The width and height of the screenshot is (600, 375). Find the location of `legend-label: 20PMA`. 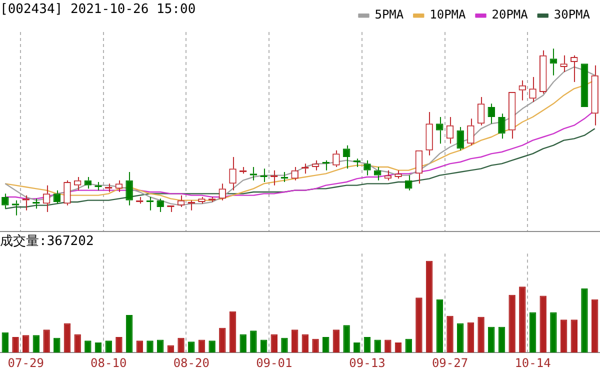

legend-label: 20PMA is located at coordinates (510, 15).